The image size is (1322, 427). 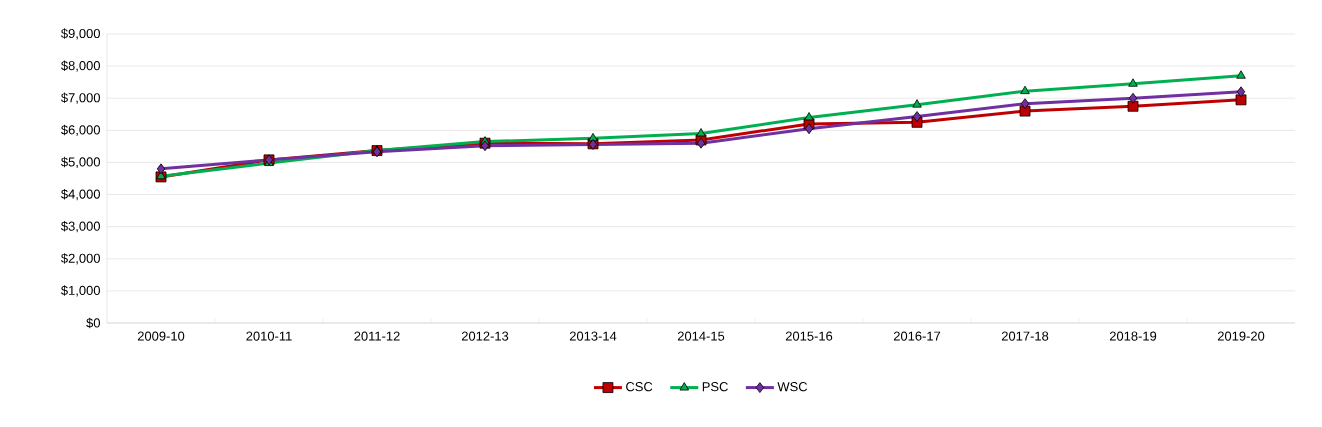 What do you see at coordinates (809, 336) in the screenshot?
I see `x-tick-label: 2015-16` at bounding box center [809, 336].